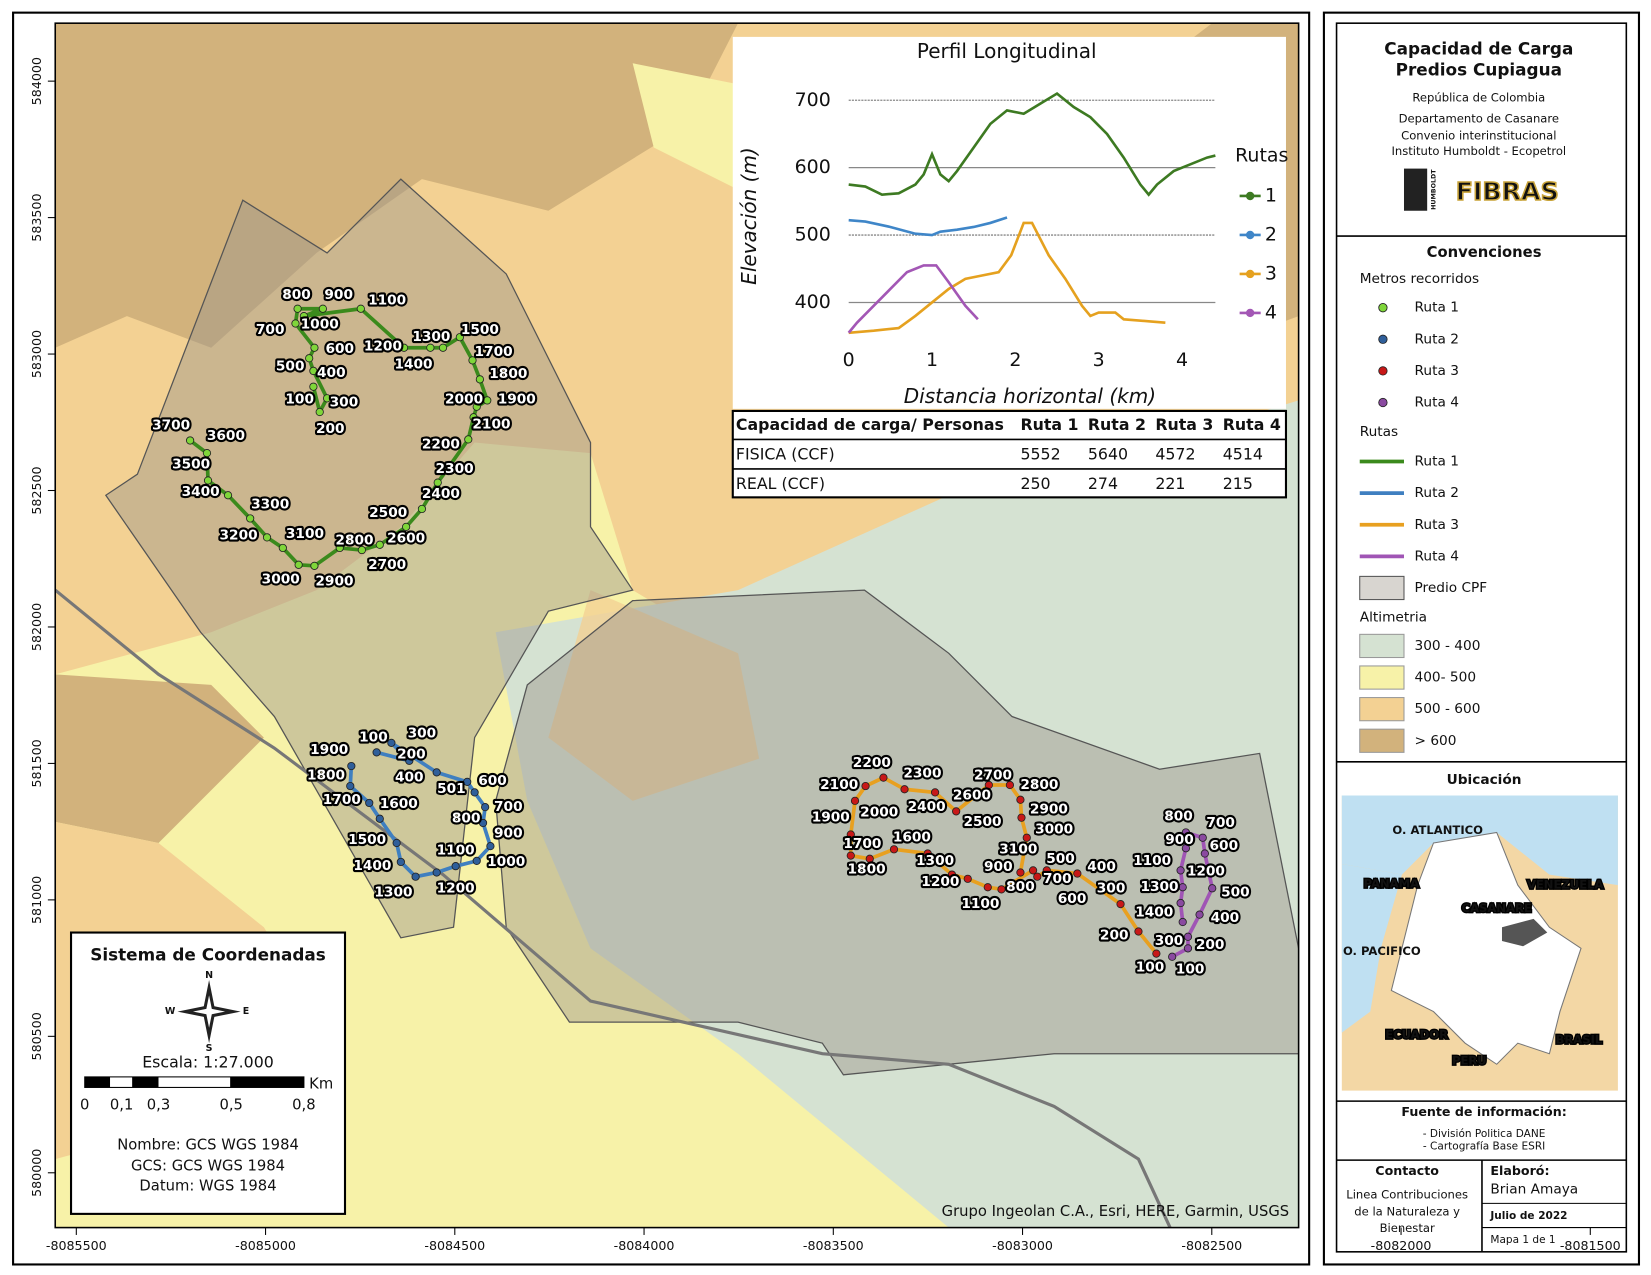  What do you see at coordinates (1382, 588) in the screenshot?
I see `legend-swatch` at bounding box center [1382, 588].